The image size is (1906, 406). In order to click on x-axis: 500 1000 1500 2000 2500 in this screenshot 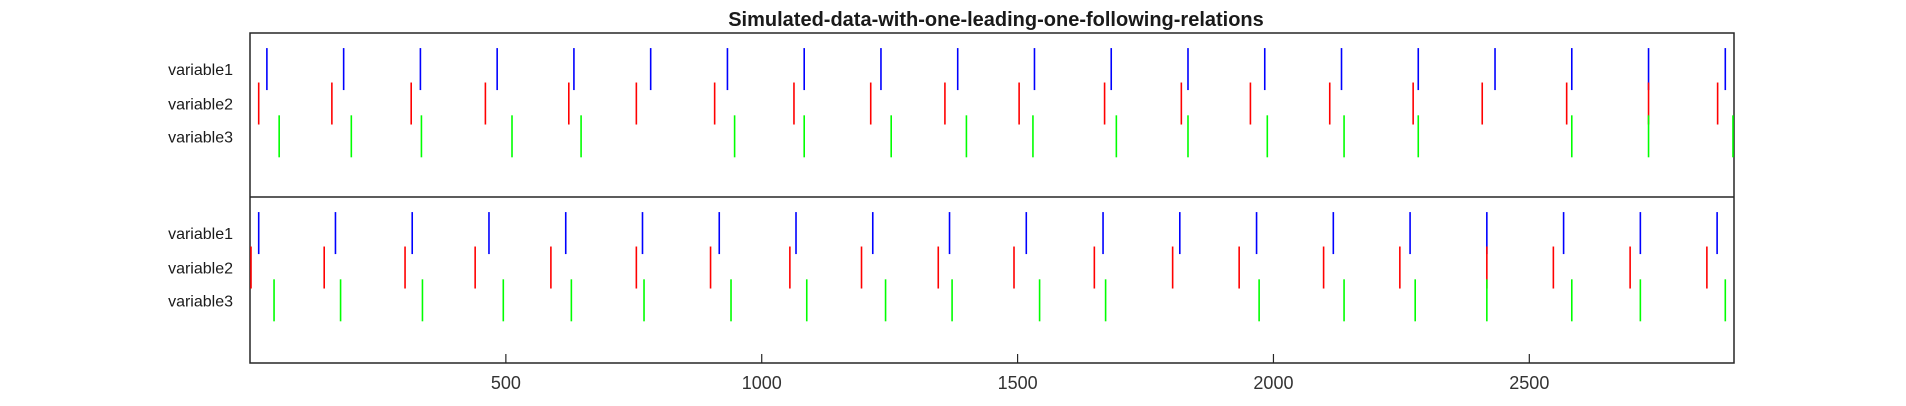, I will do `click(1020, 373)`.